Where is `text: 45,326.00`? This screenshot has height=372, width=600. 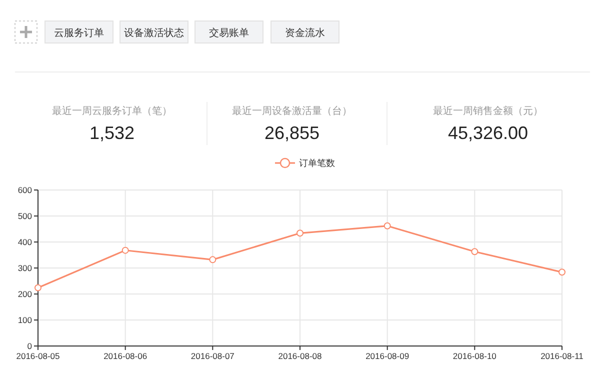
text: 45,326.00 is located at coordinates (488, 133).